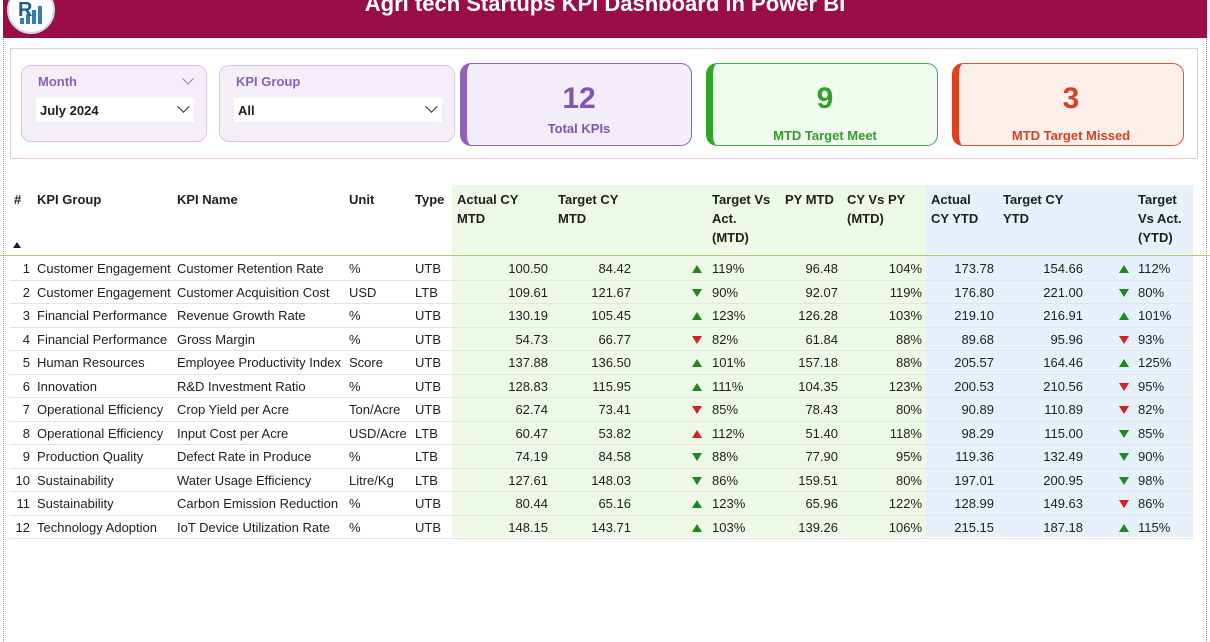 The image size is (1210, 642). Describe the element at coordinates (954, 209) in the screenshot. I see `col-header-actual-cy-ytd: Actual CY YTD` at that location.